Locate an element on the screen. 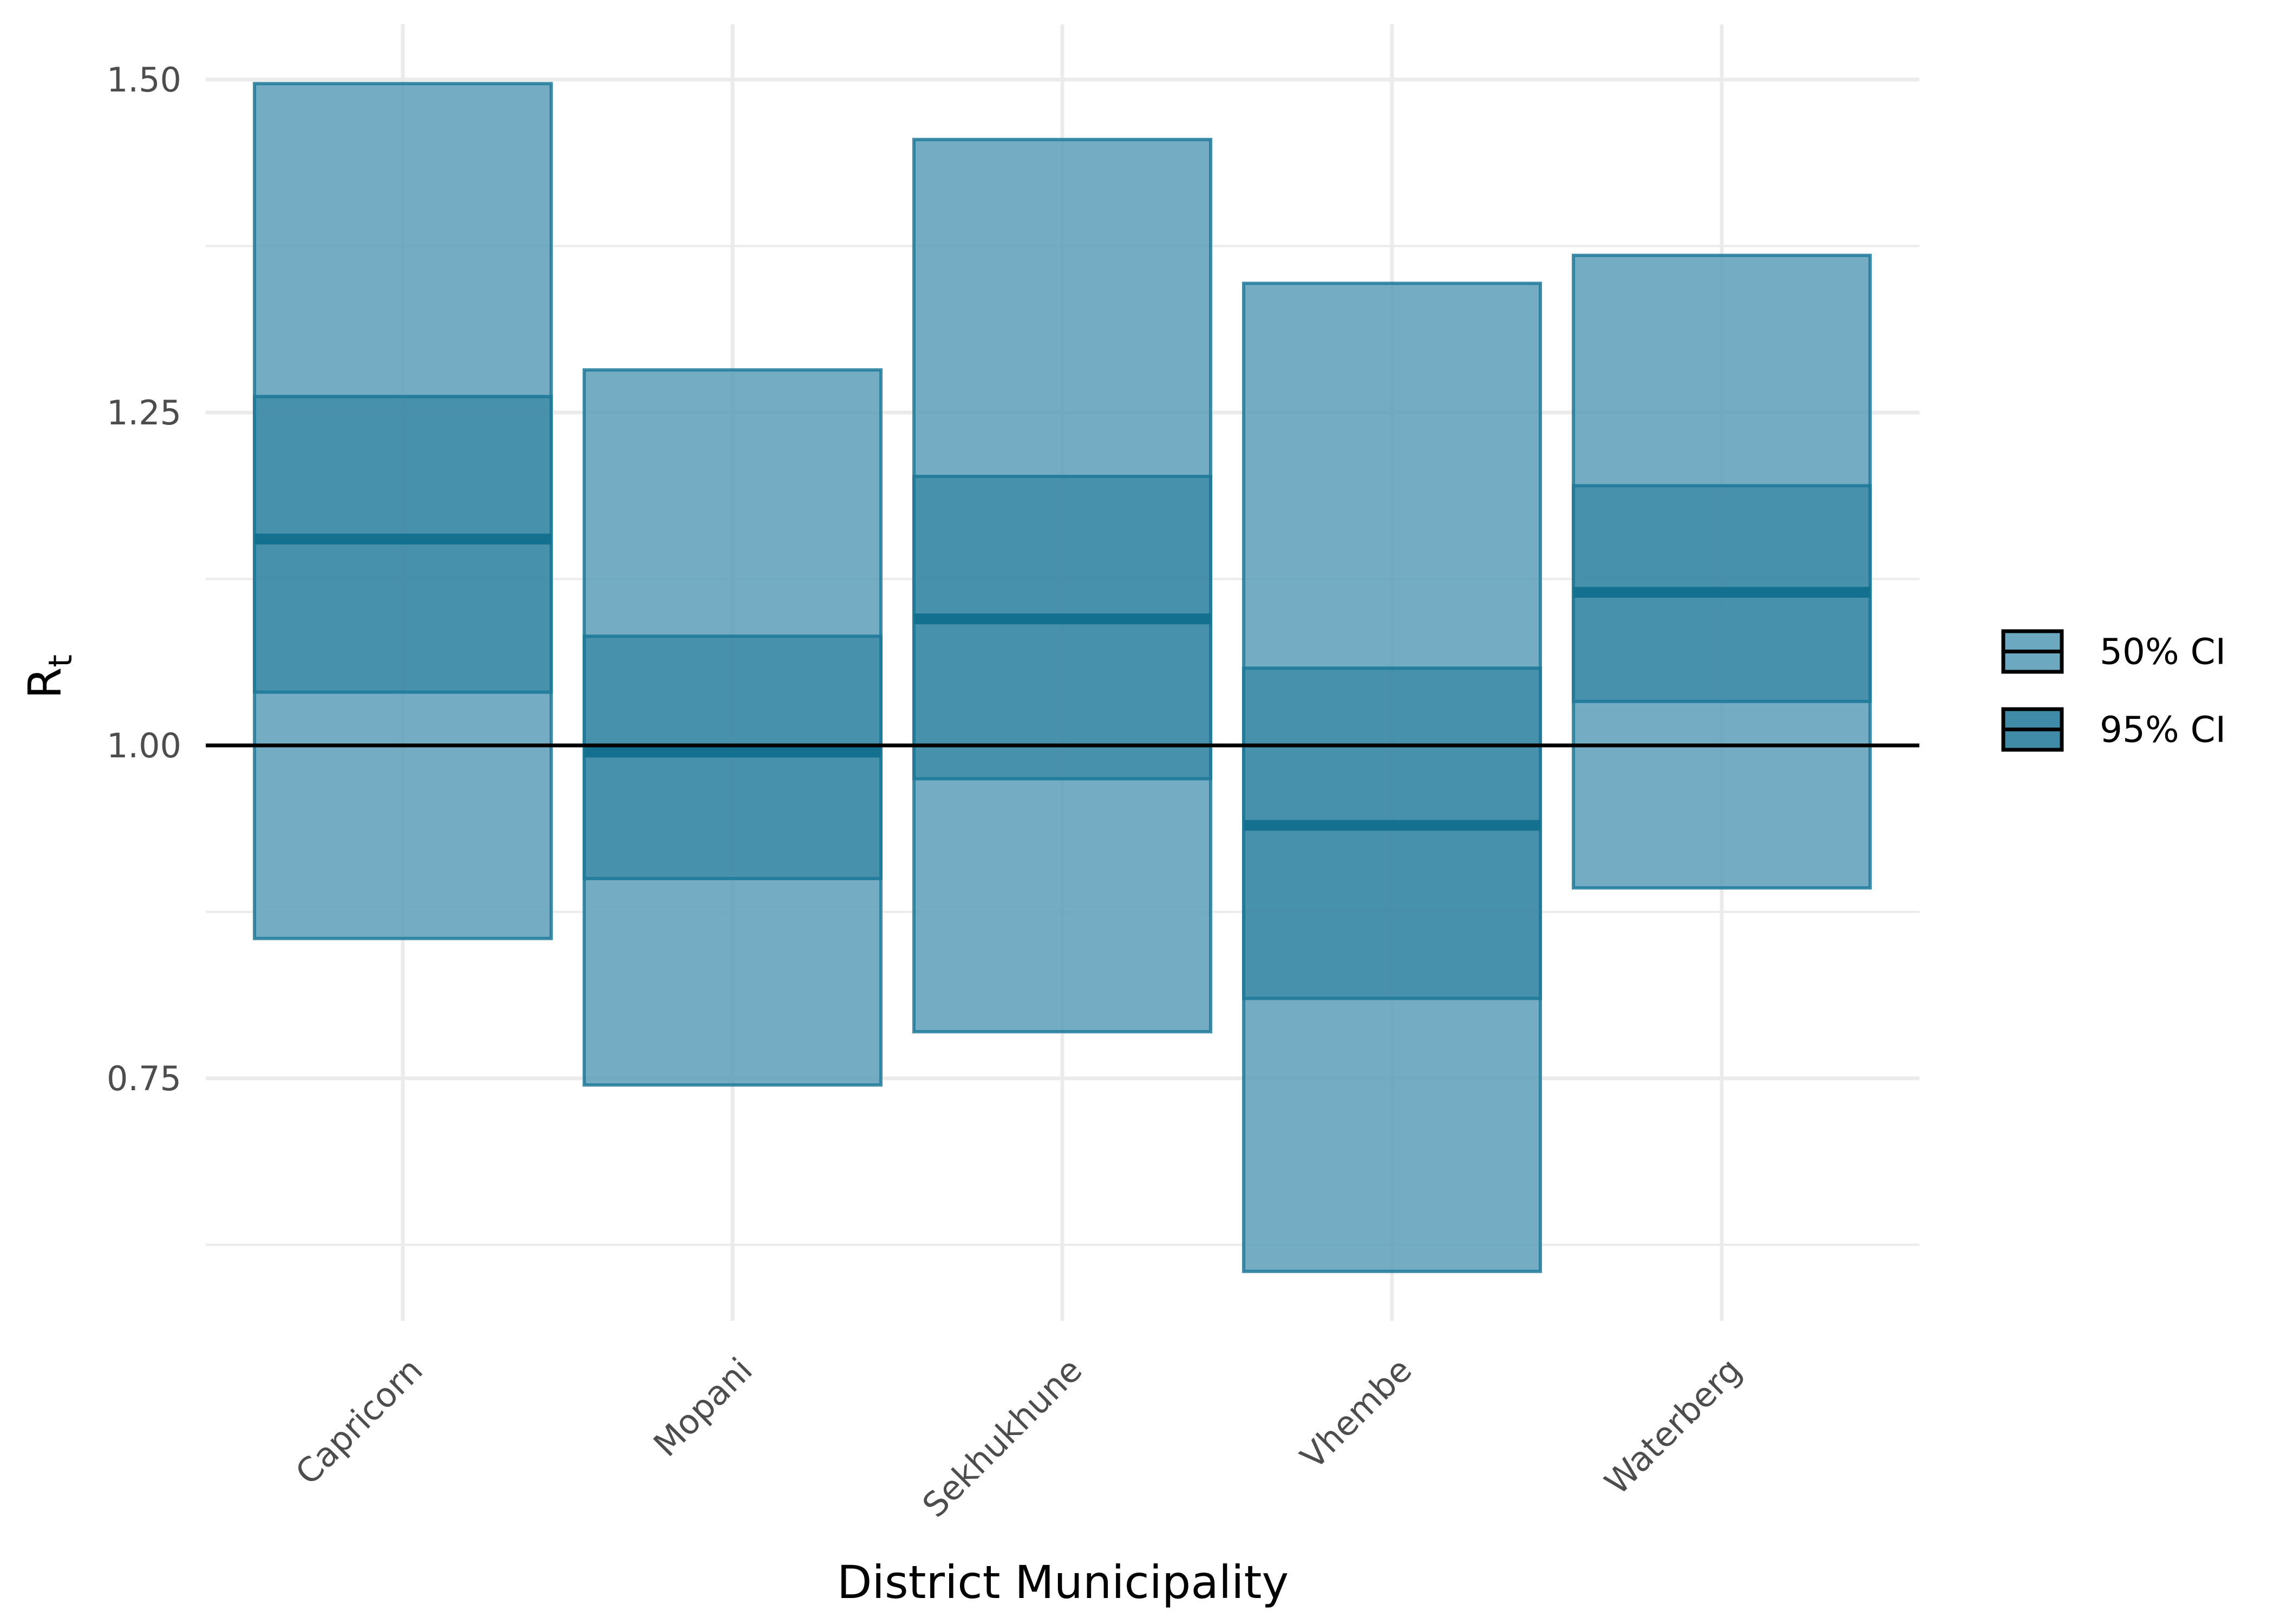 The width and height of the screenshot is (2274, 1624). legend-label-1: 95% CI is located at coordinates (2163, 730).